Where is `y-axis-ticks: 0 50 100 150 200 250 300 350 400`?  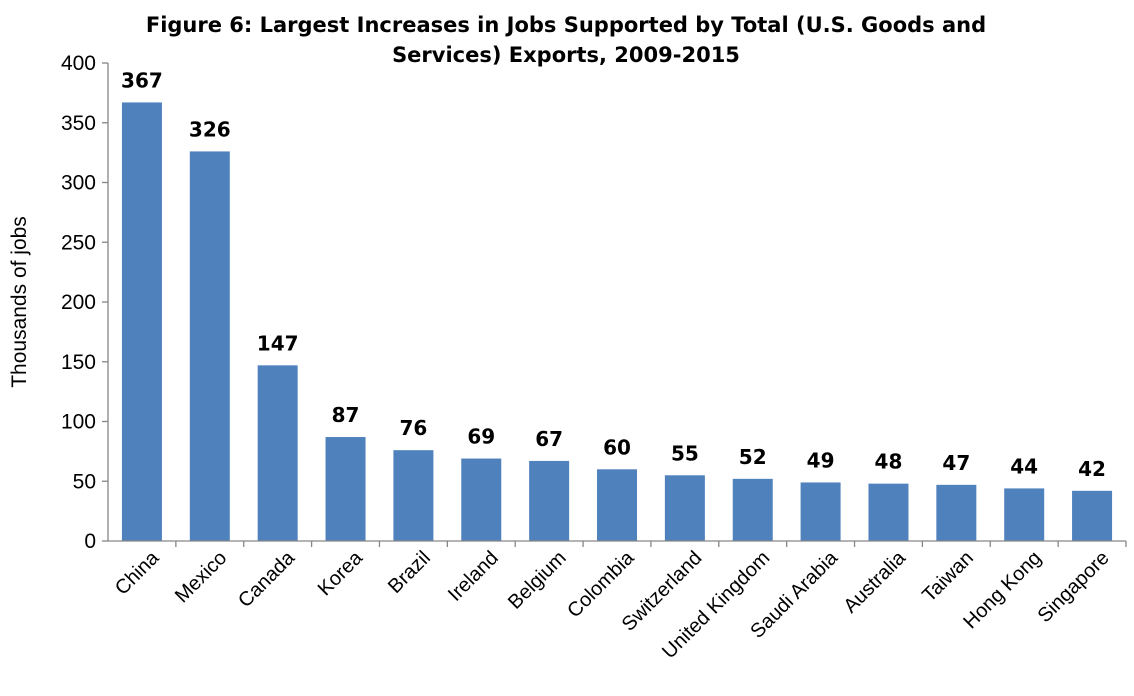 y-axis-ticks: 0 50 100 150 200 250 300 350 400 is located at coordinates (84, 302).